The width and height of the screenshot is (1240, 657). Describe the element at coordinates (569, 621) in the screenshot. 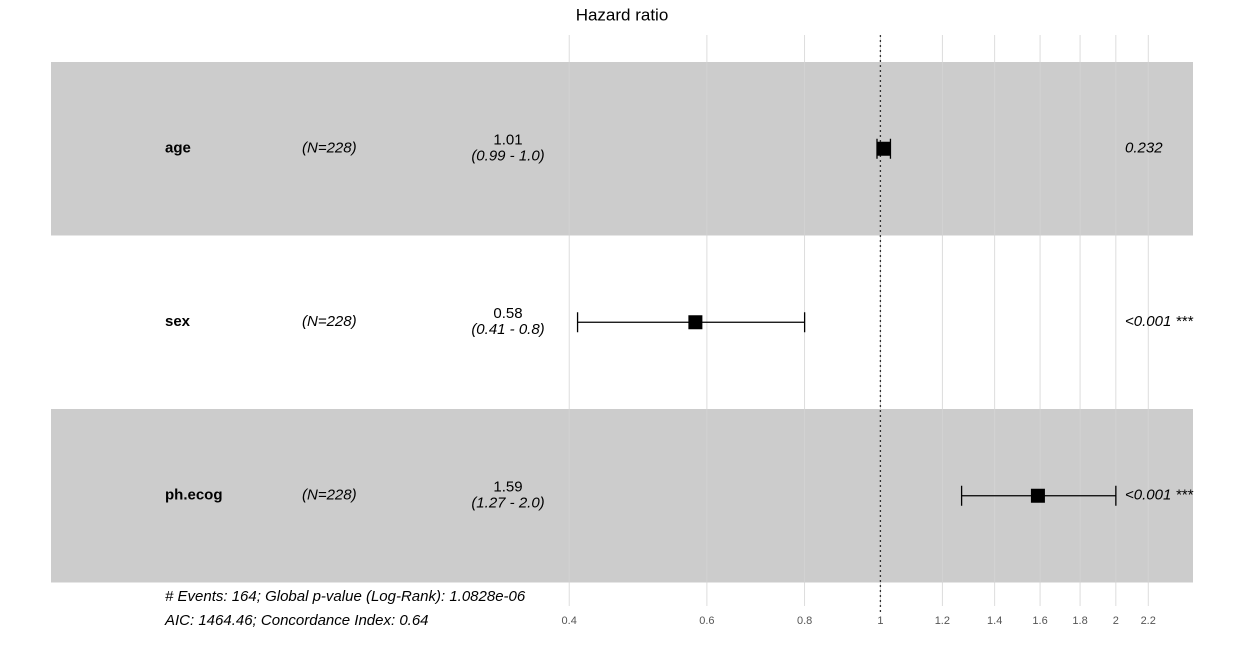

I see `x-tick-label: 0.4` at that location.